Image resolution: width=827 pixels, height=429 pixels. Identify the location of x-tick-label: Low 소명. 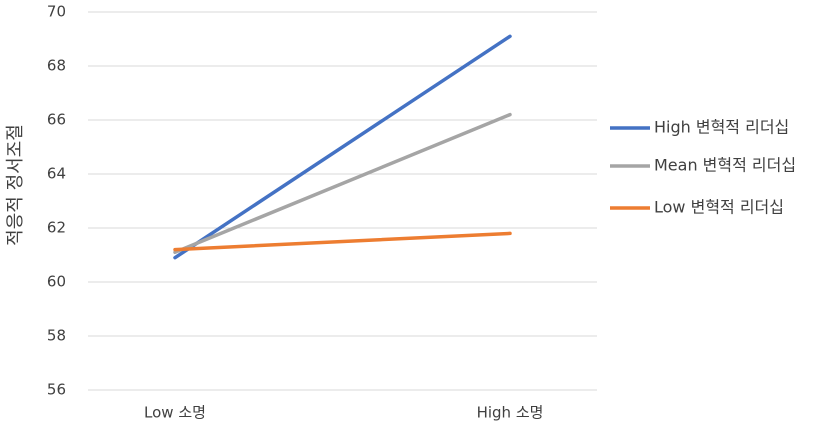
(175, 413).